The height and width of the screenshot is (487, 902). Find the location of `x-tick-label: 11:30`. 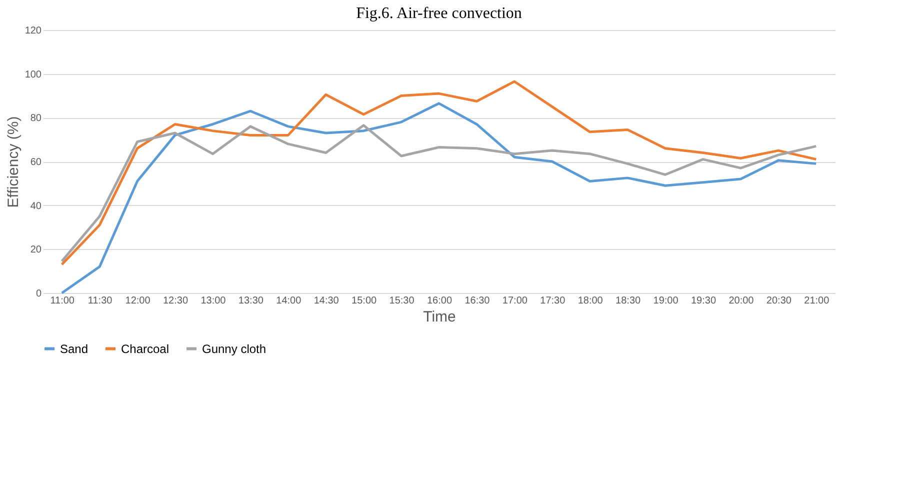

x-tick-label: 11:30 is located at coordinates (100, 301).